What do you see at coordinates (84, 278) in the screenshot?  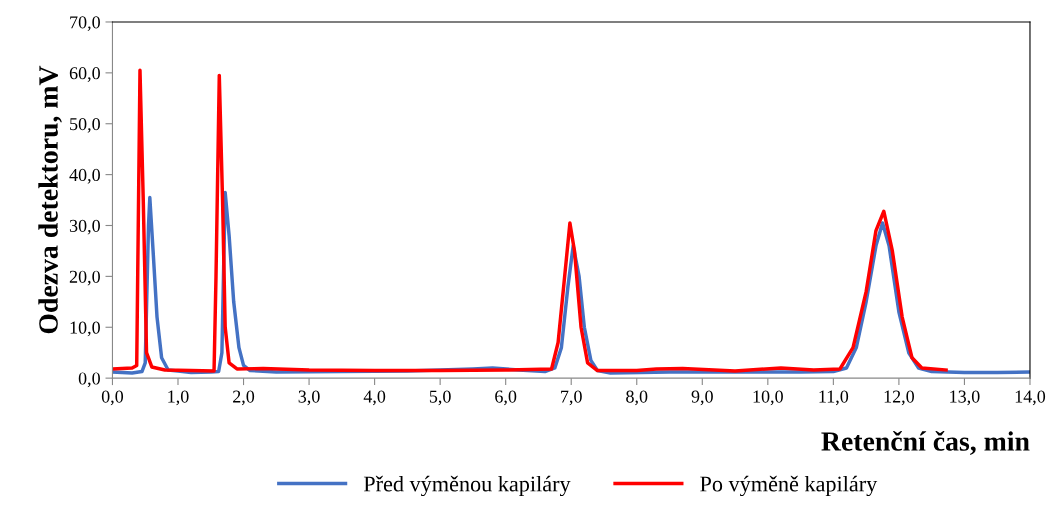 I see `y-tick-label: 20,0` at bounding box center [84, 278].